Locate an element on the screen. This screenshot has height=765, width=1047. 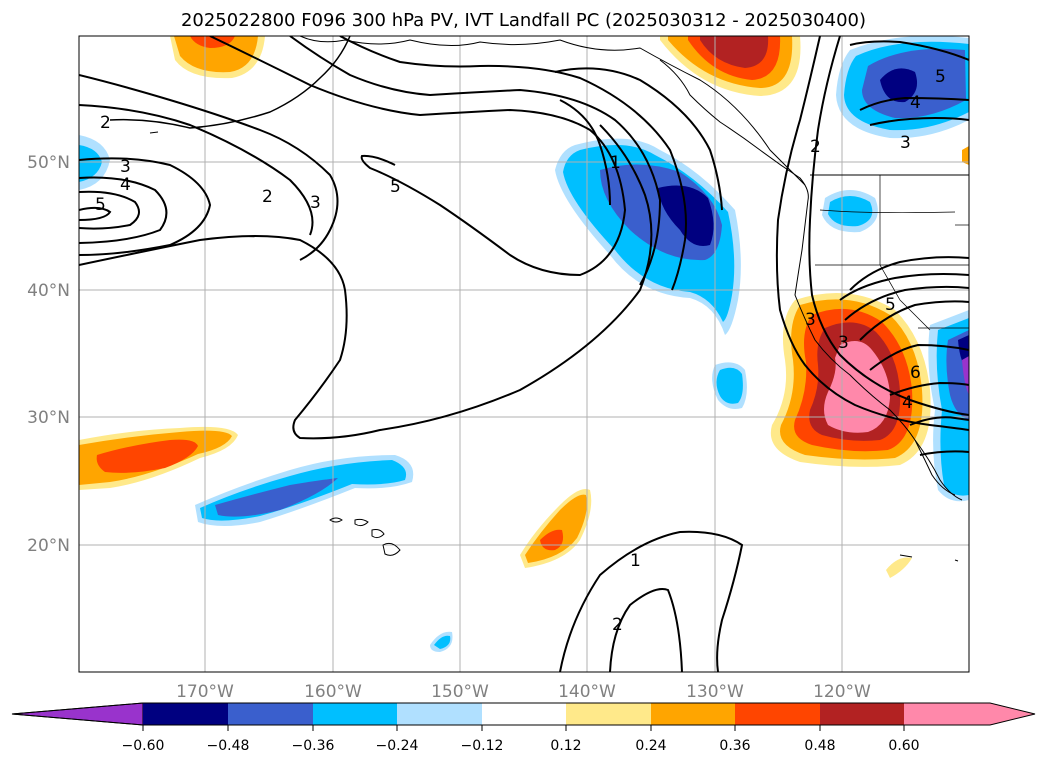
colorbar-tick-label: 0.36 is located at coordinates (734, 746).